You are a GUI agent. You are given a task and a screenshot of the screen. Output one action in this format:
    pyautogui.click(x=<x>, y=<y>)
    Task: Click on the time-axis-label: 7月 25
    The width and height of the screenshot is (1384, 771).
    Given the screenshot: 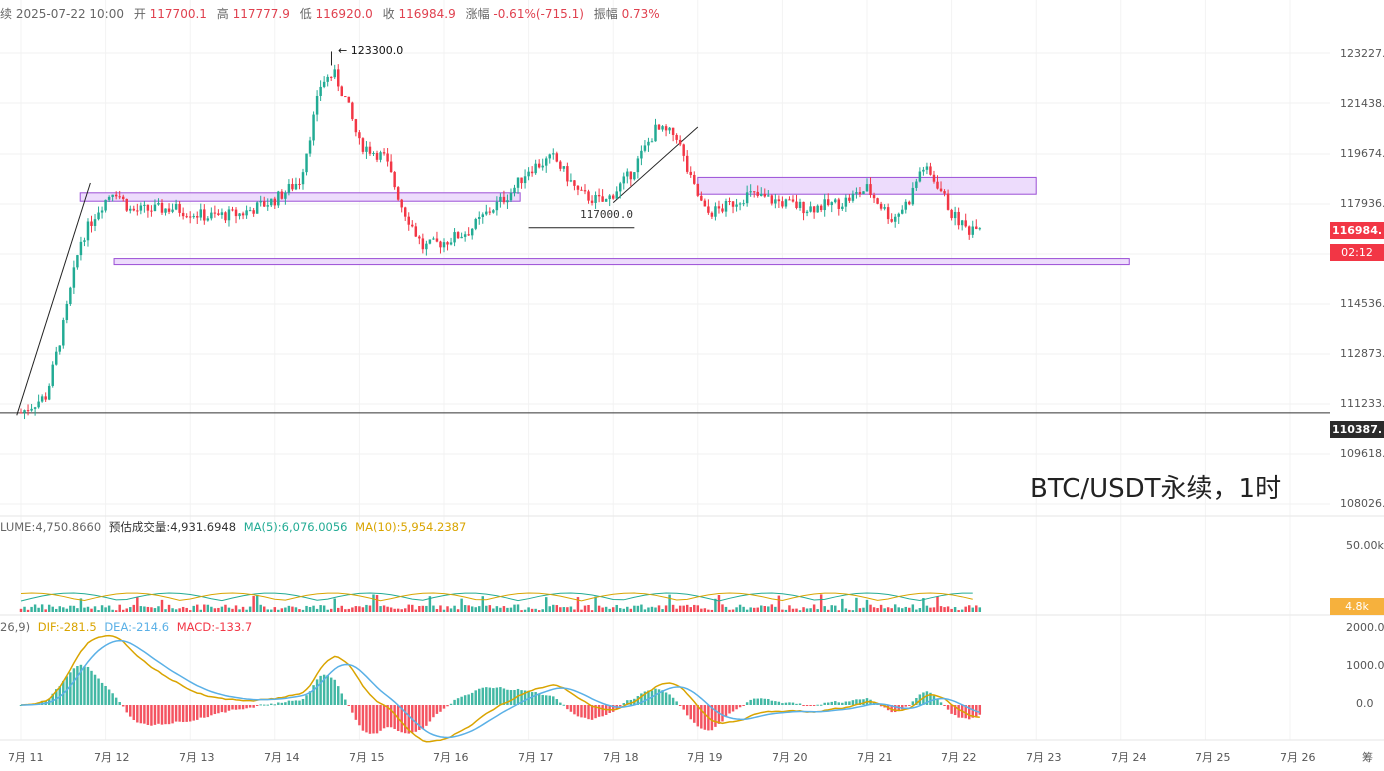 What is the action you would take?
    pyautogui.click(x=1213, y=757)
    